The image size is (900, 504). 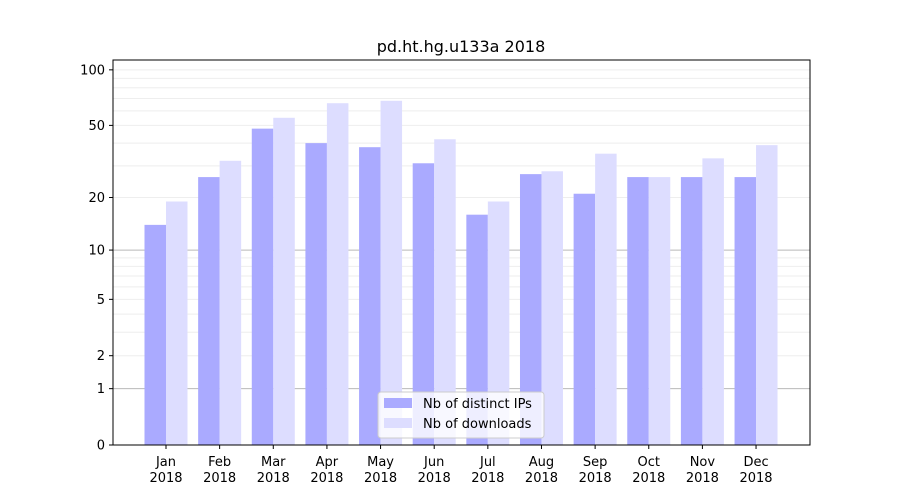 What do you see at coordinates (477, 404) in the screenshot?
I see `legend-label: Nb of distinct IPs` at bounding box center [477, 404].